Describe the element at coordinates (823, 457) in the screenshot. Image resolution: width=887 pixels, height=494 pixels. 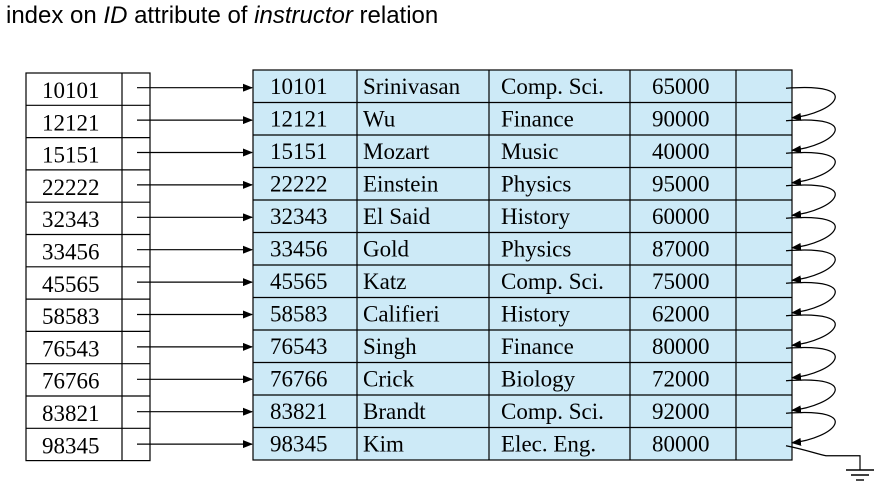
I see `null-pointer-line` at that location.